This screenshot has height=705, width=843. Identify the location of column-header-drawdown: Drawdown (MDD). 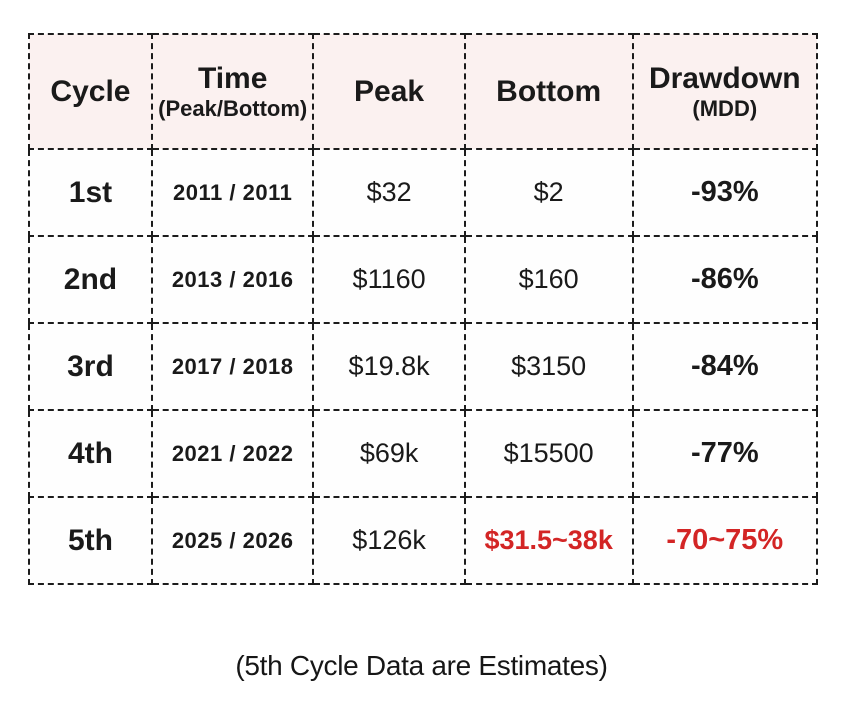
(725, 91).